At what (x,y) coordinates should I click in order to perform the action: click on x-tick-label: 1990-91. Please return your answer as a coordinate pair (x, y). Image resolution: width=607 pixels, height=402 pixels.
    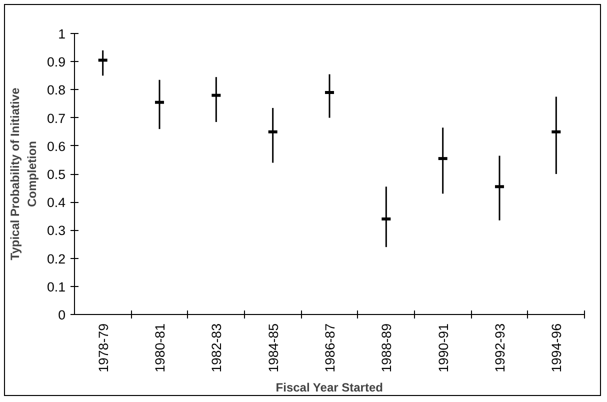
    Looking at the image, I should click on (443, 347).